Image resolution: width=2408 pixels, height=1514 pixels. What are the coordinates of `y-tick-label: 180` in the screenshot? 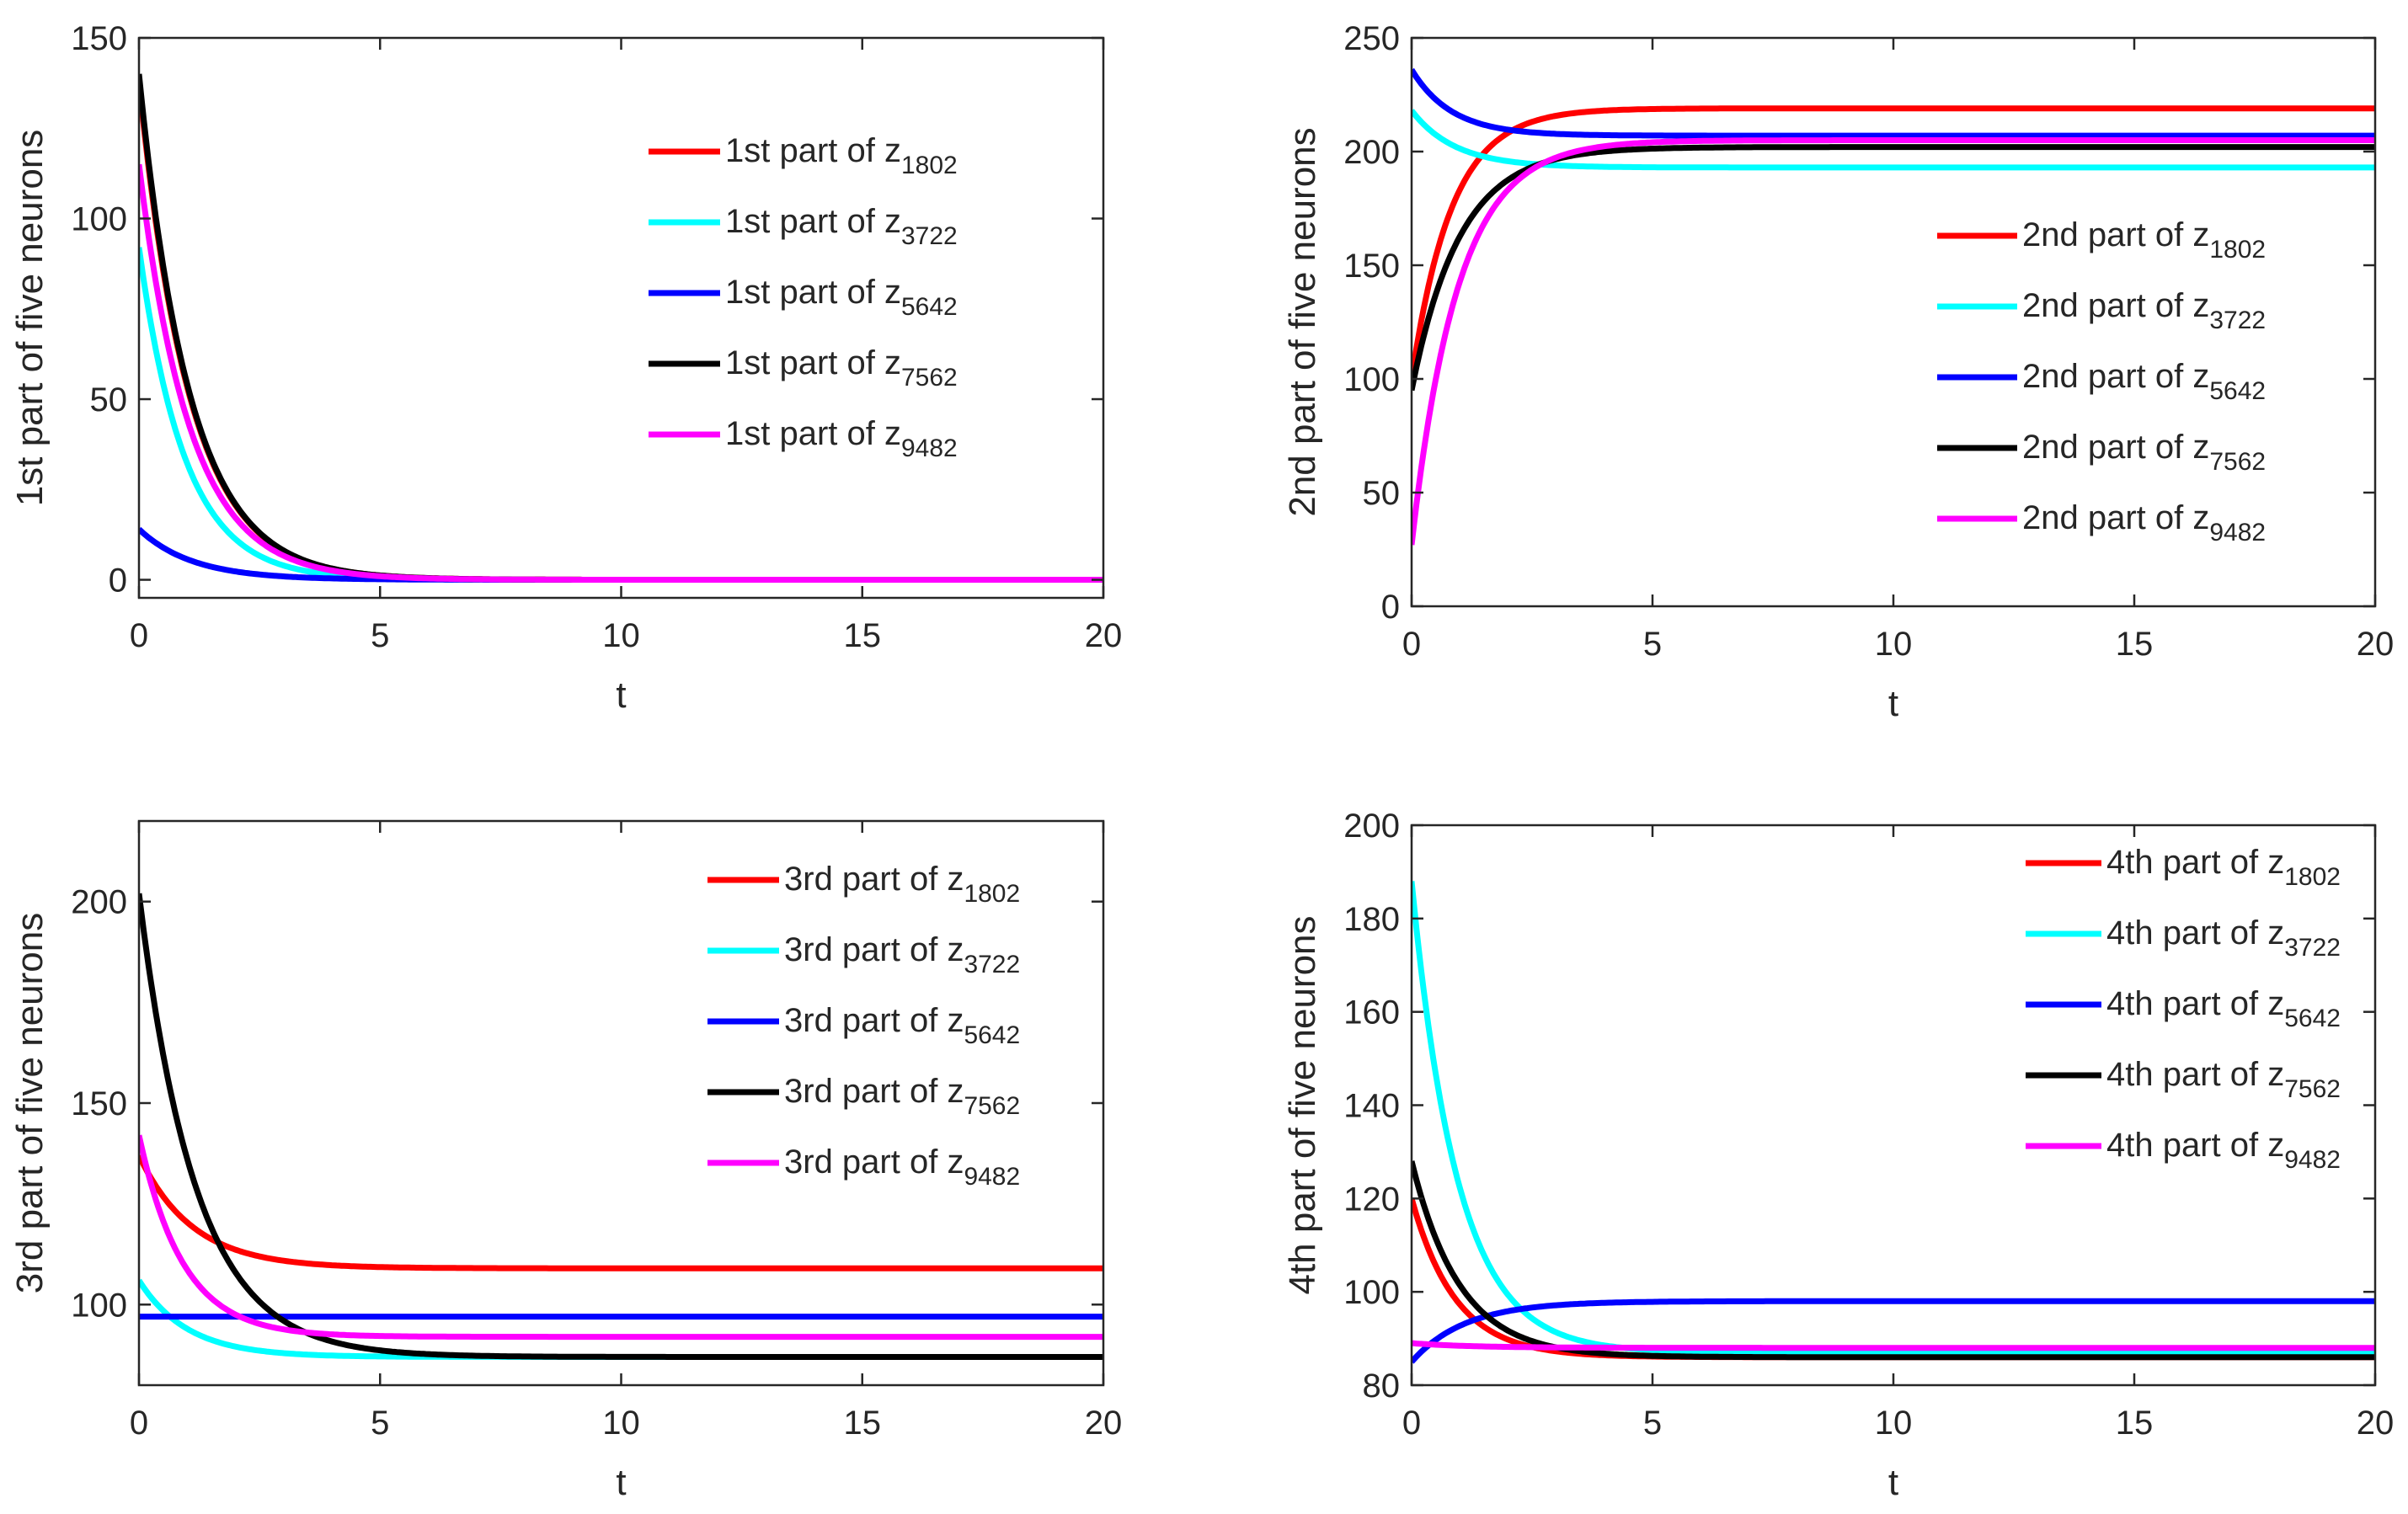 It's located at (1371, 919).